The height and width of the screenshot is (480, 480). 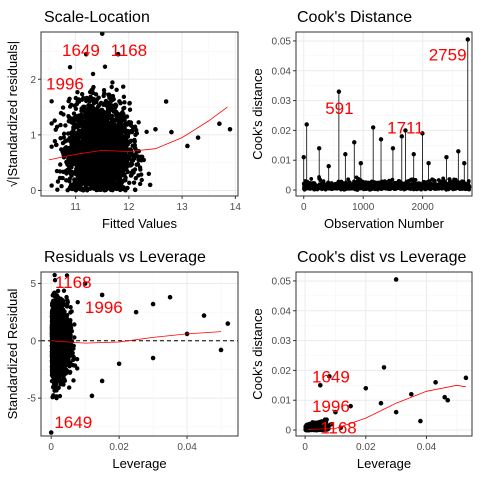 What do you see at coordinates (384, 223) in the screenshot?
I see `cooks-distance-x-axis-label: Observation Number` at bounding box center [384, 223].